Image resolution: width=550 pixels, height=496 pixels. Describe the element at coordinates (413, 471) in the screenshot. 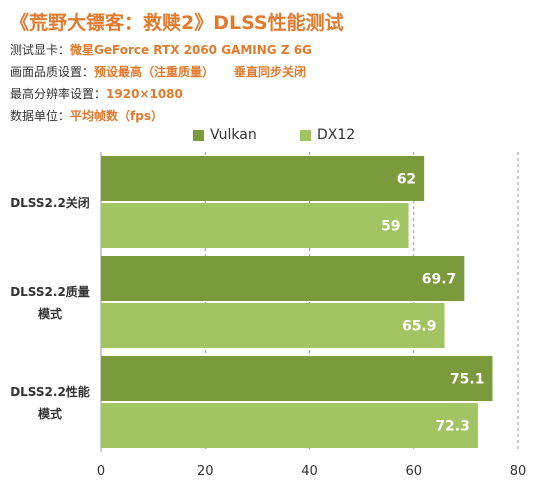

I see `x-tick-label-60: 60` at that location.